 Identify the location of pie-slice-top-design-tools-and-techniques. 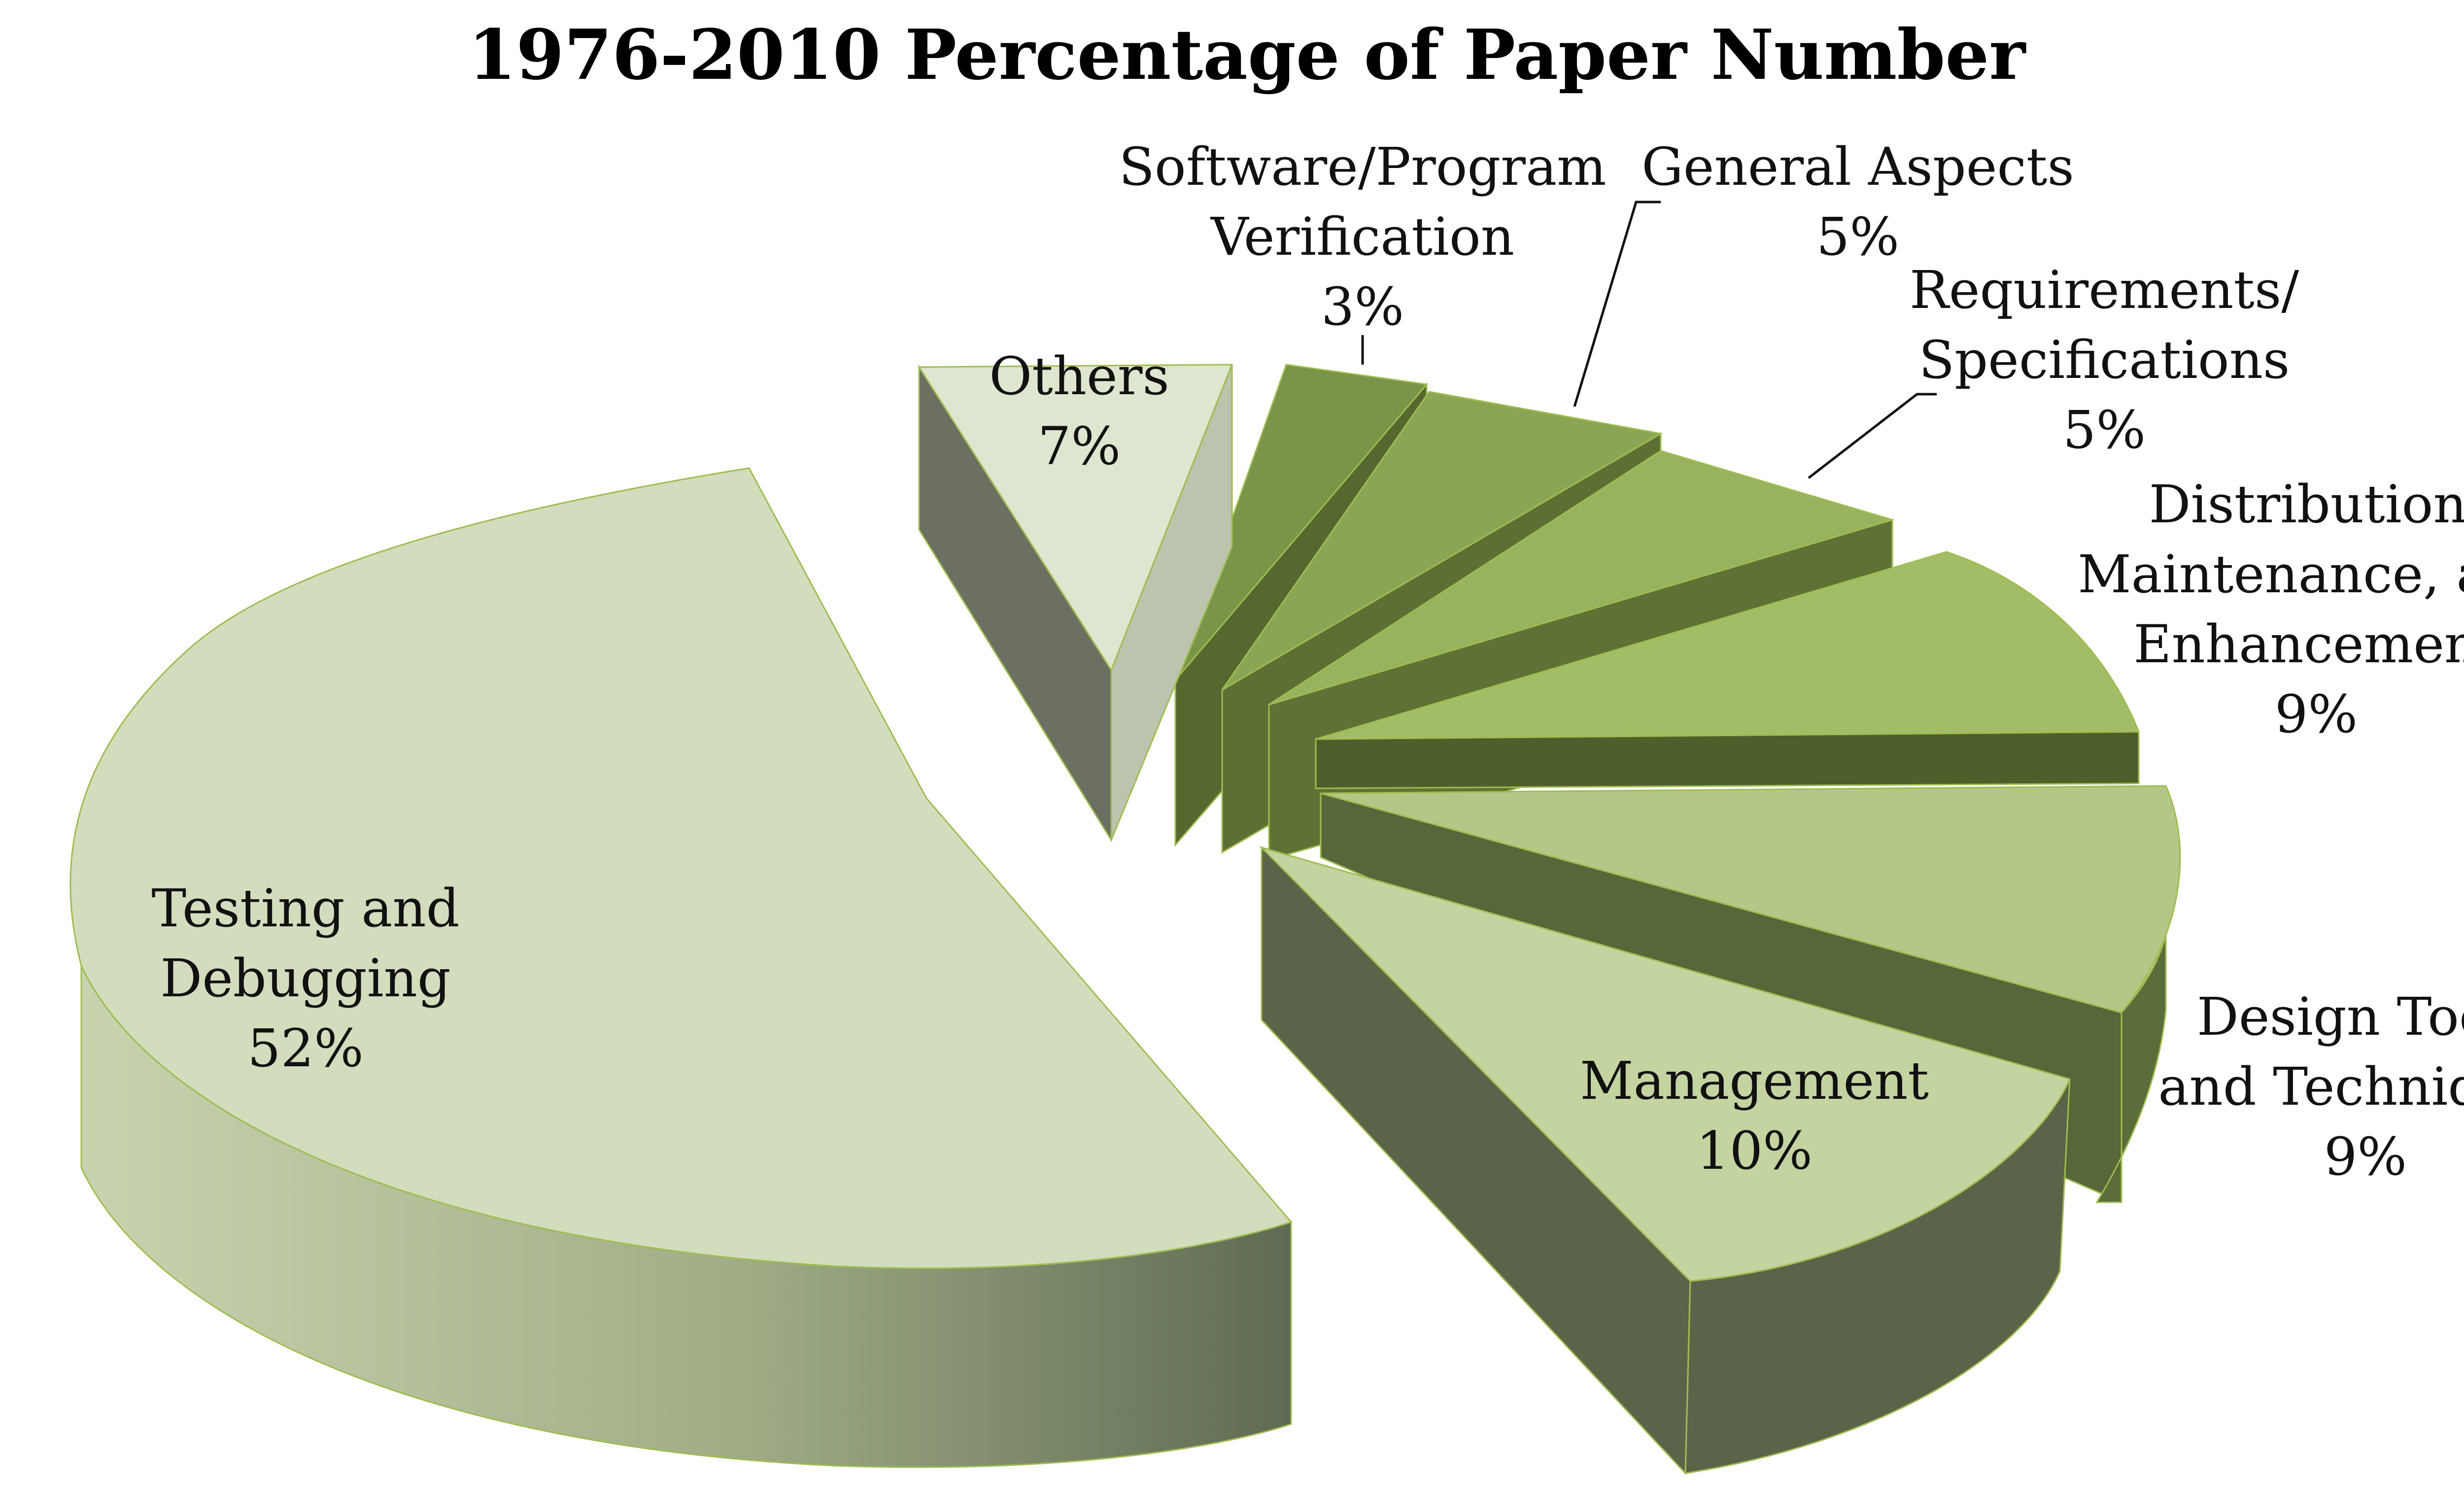
(1750, 899).